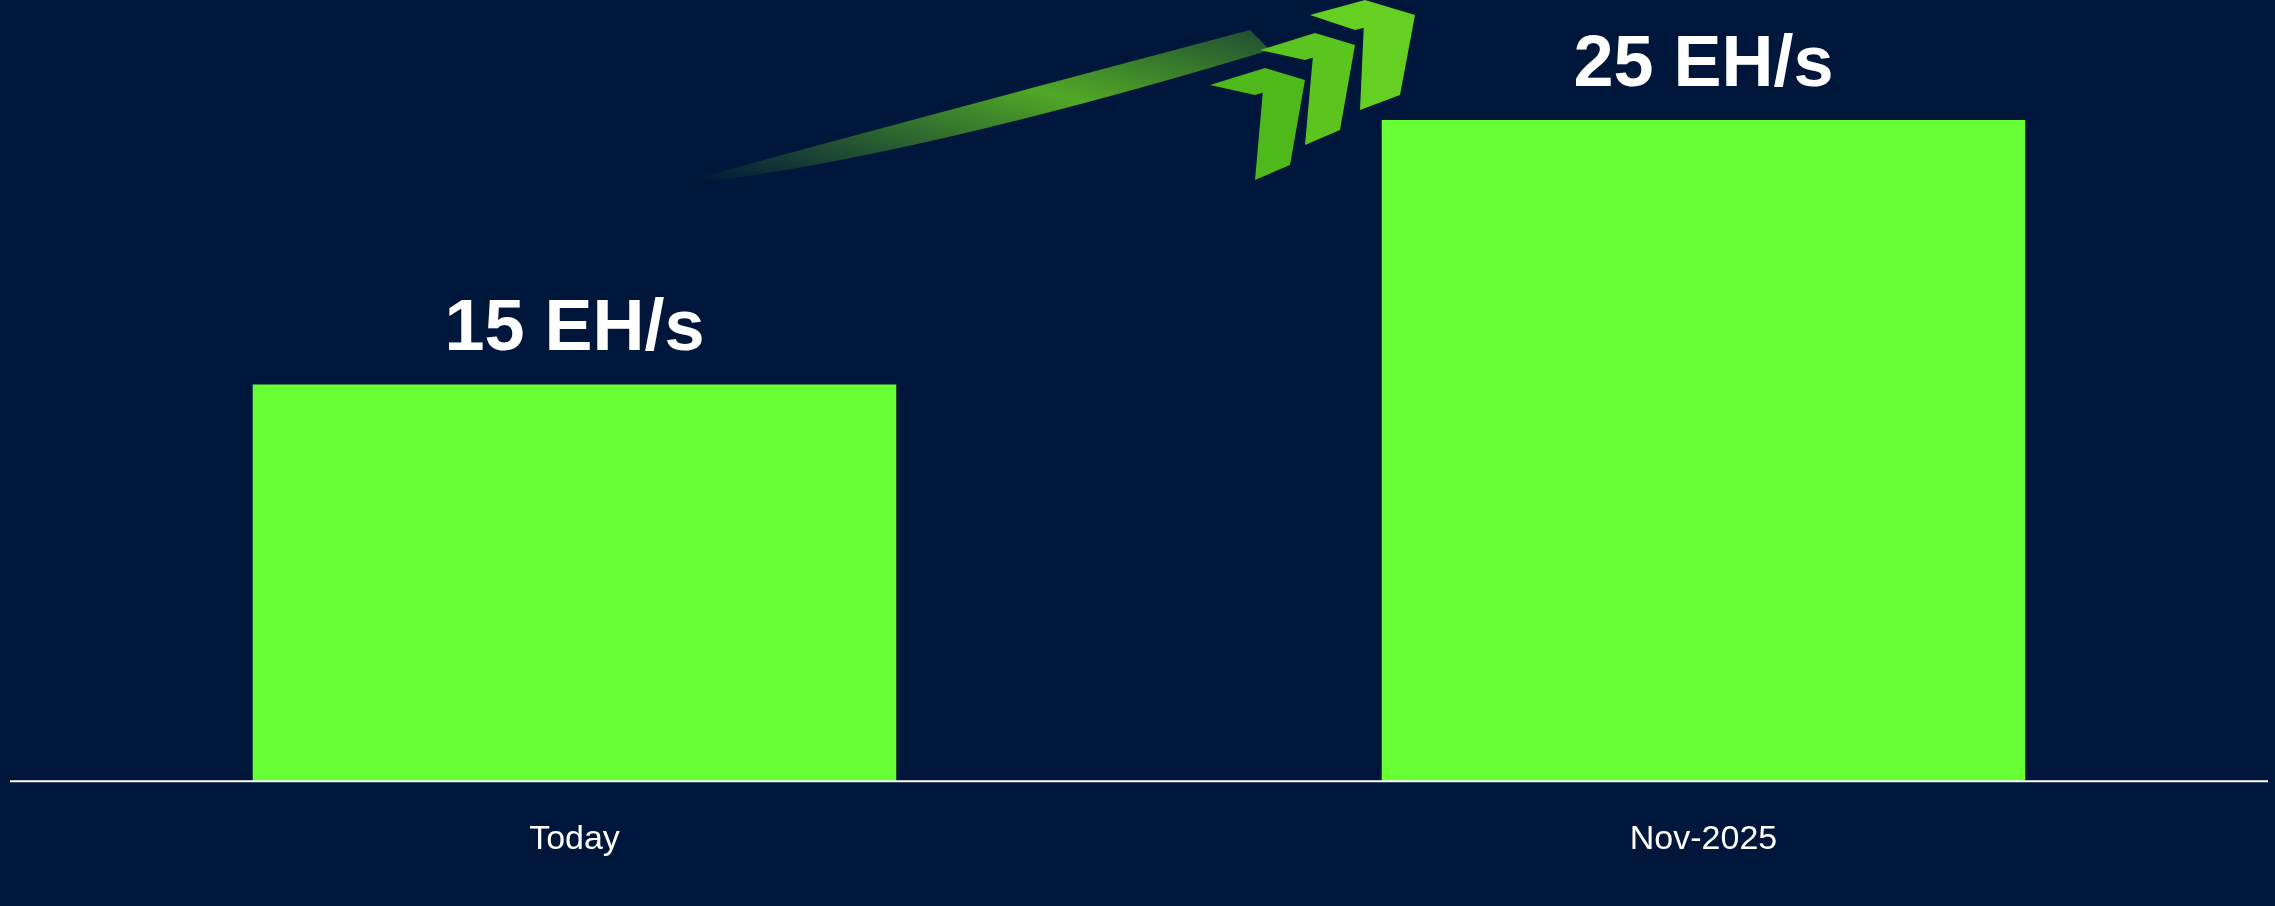  Describe the element at coordinates (1703, 836) in the screenshot. I see `x-tick-label: Nov-2025` at that location.